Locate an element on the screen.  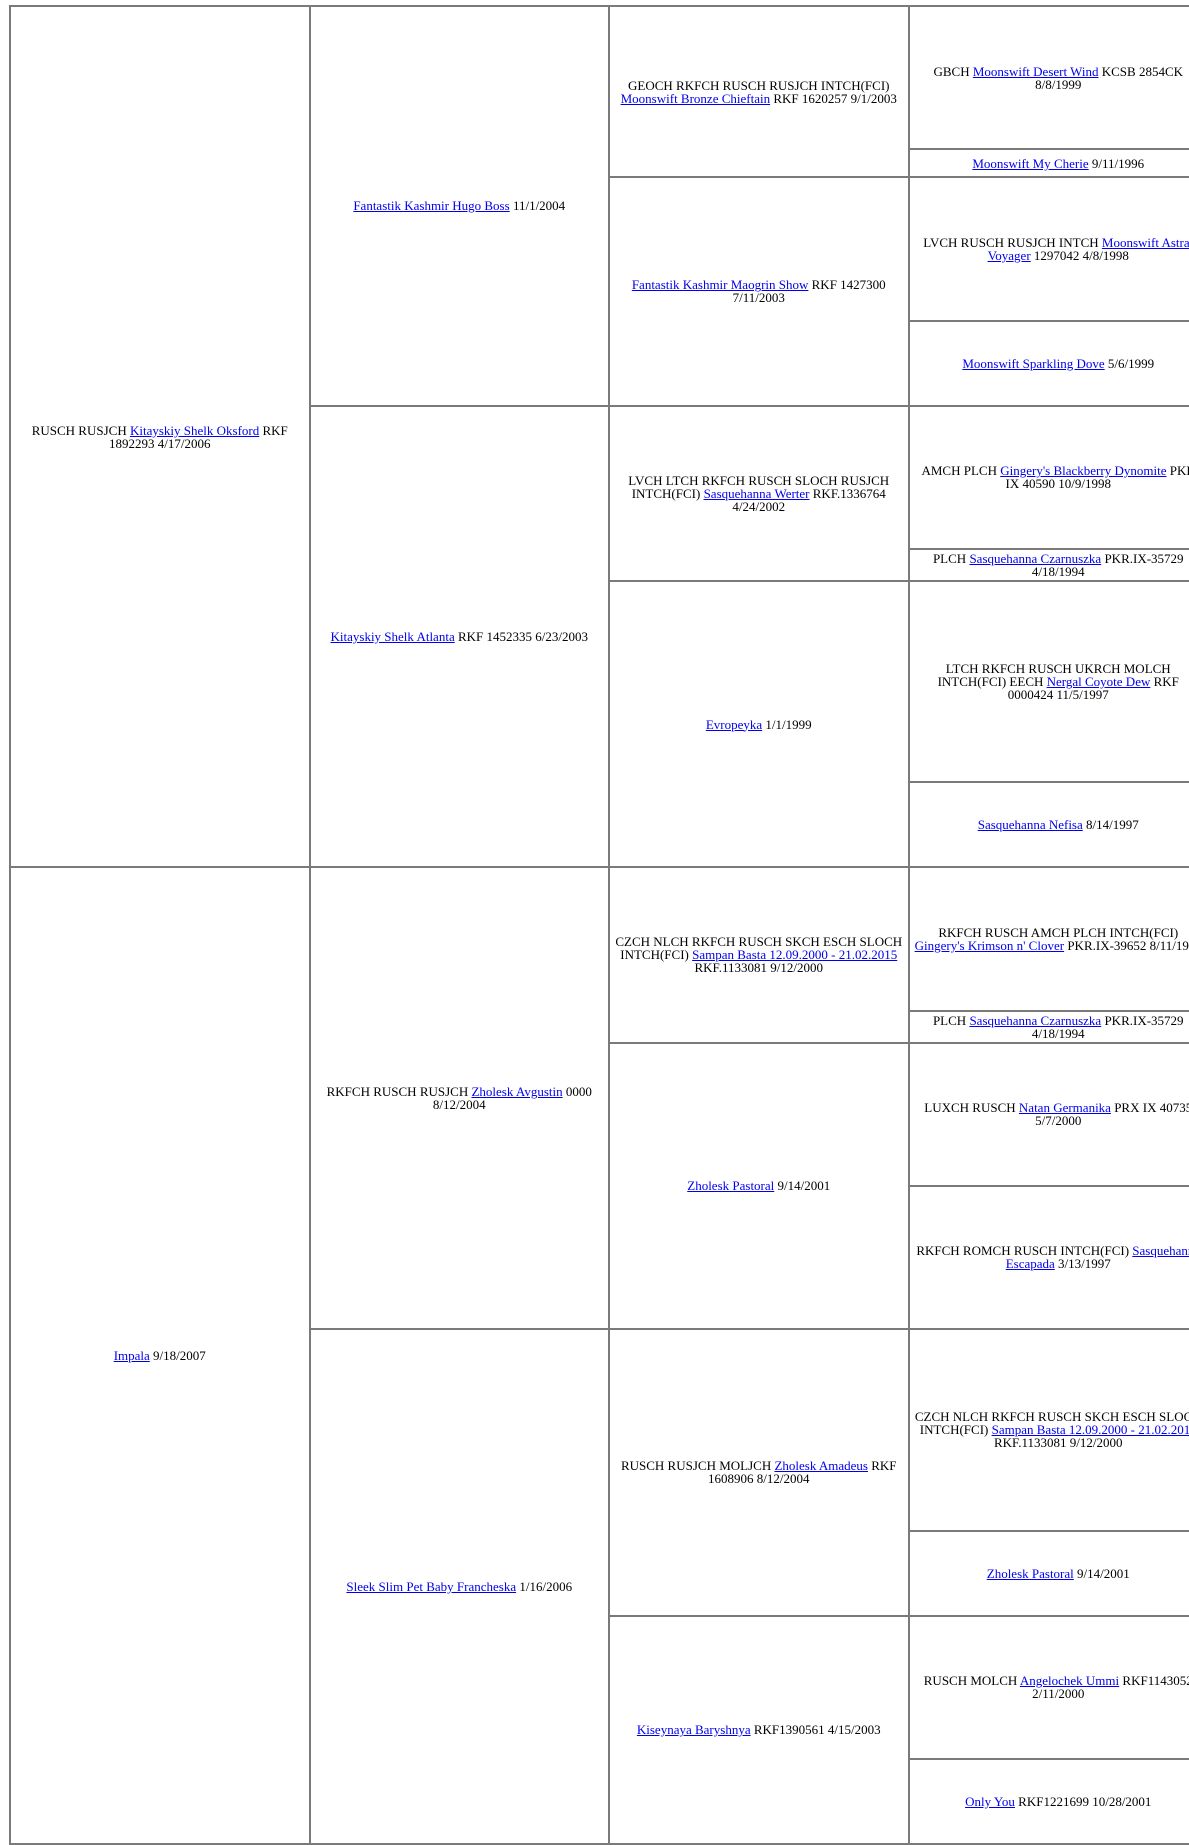
dog-info: 8/14/1997 is located at coordinates (1112, 824).